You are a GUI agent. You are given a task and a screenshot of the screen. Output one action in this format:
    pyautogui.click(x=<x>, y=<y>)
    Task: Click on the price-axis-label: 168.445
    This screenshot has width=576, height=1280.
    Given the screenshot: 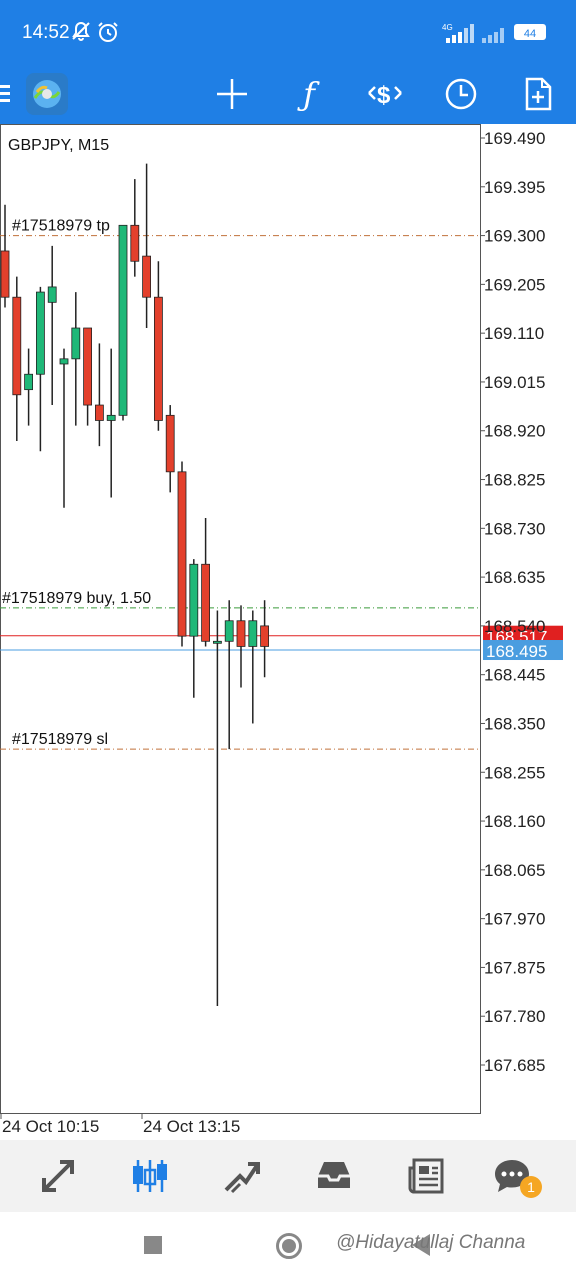 What is the action you would take?
    pyautogui.click(x=514, y=675)
    